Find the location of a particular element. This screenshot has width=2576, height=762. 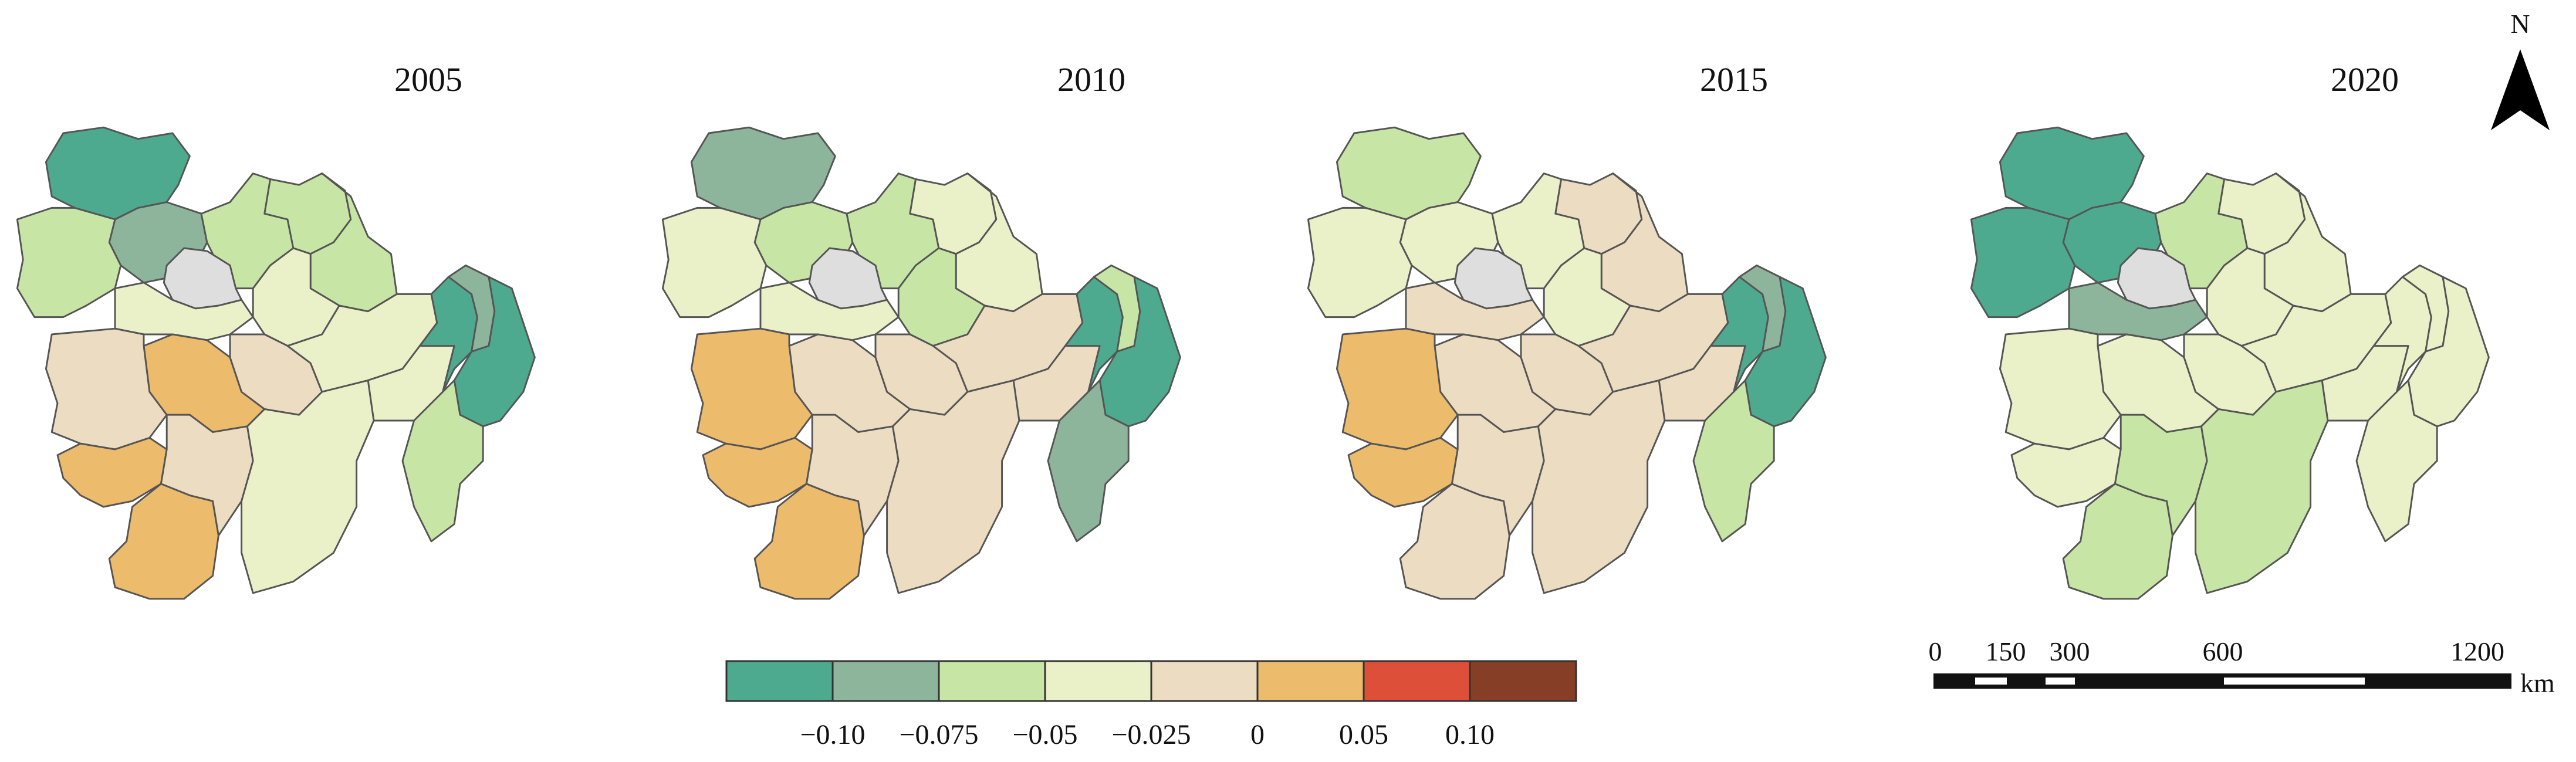

panel-year-label: 2010 is located at coordinates (1091, 79).